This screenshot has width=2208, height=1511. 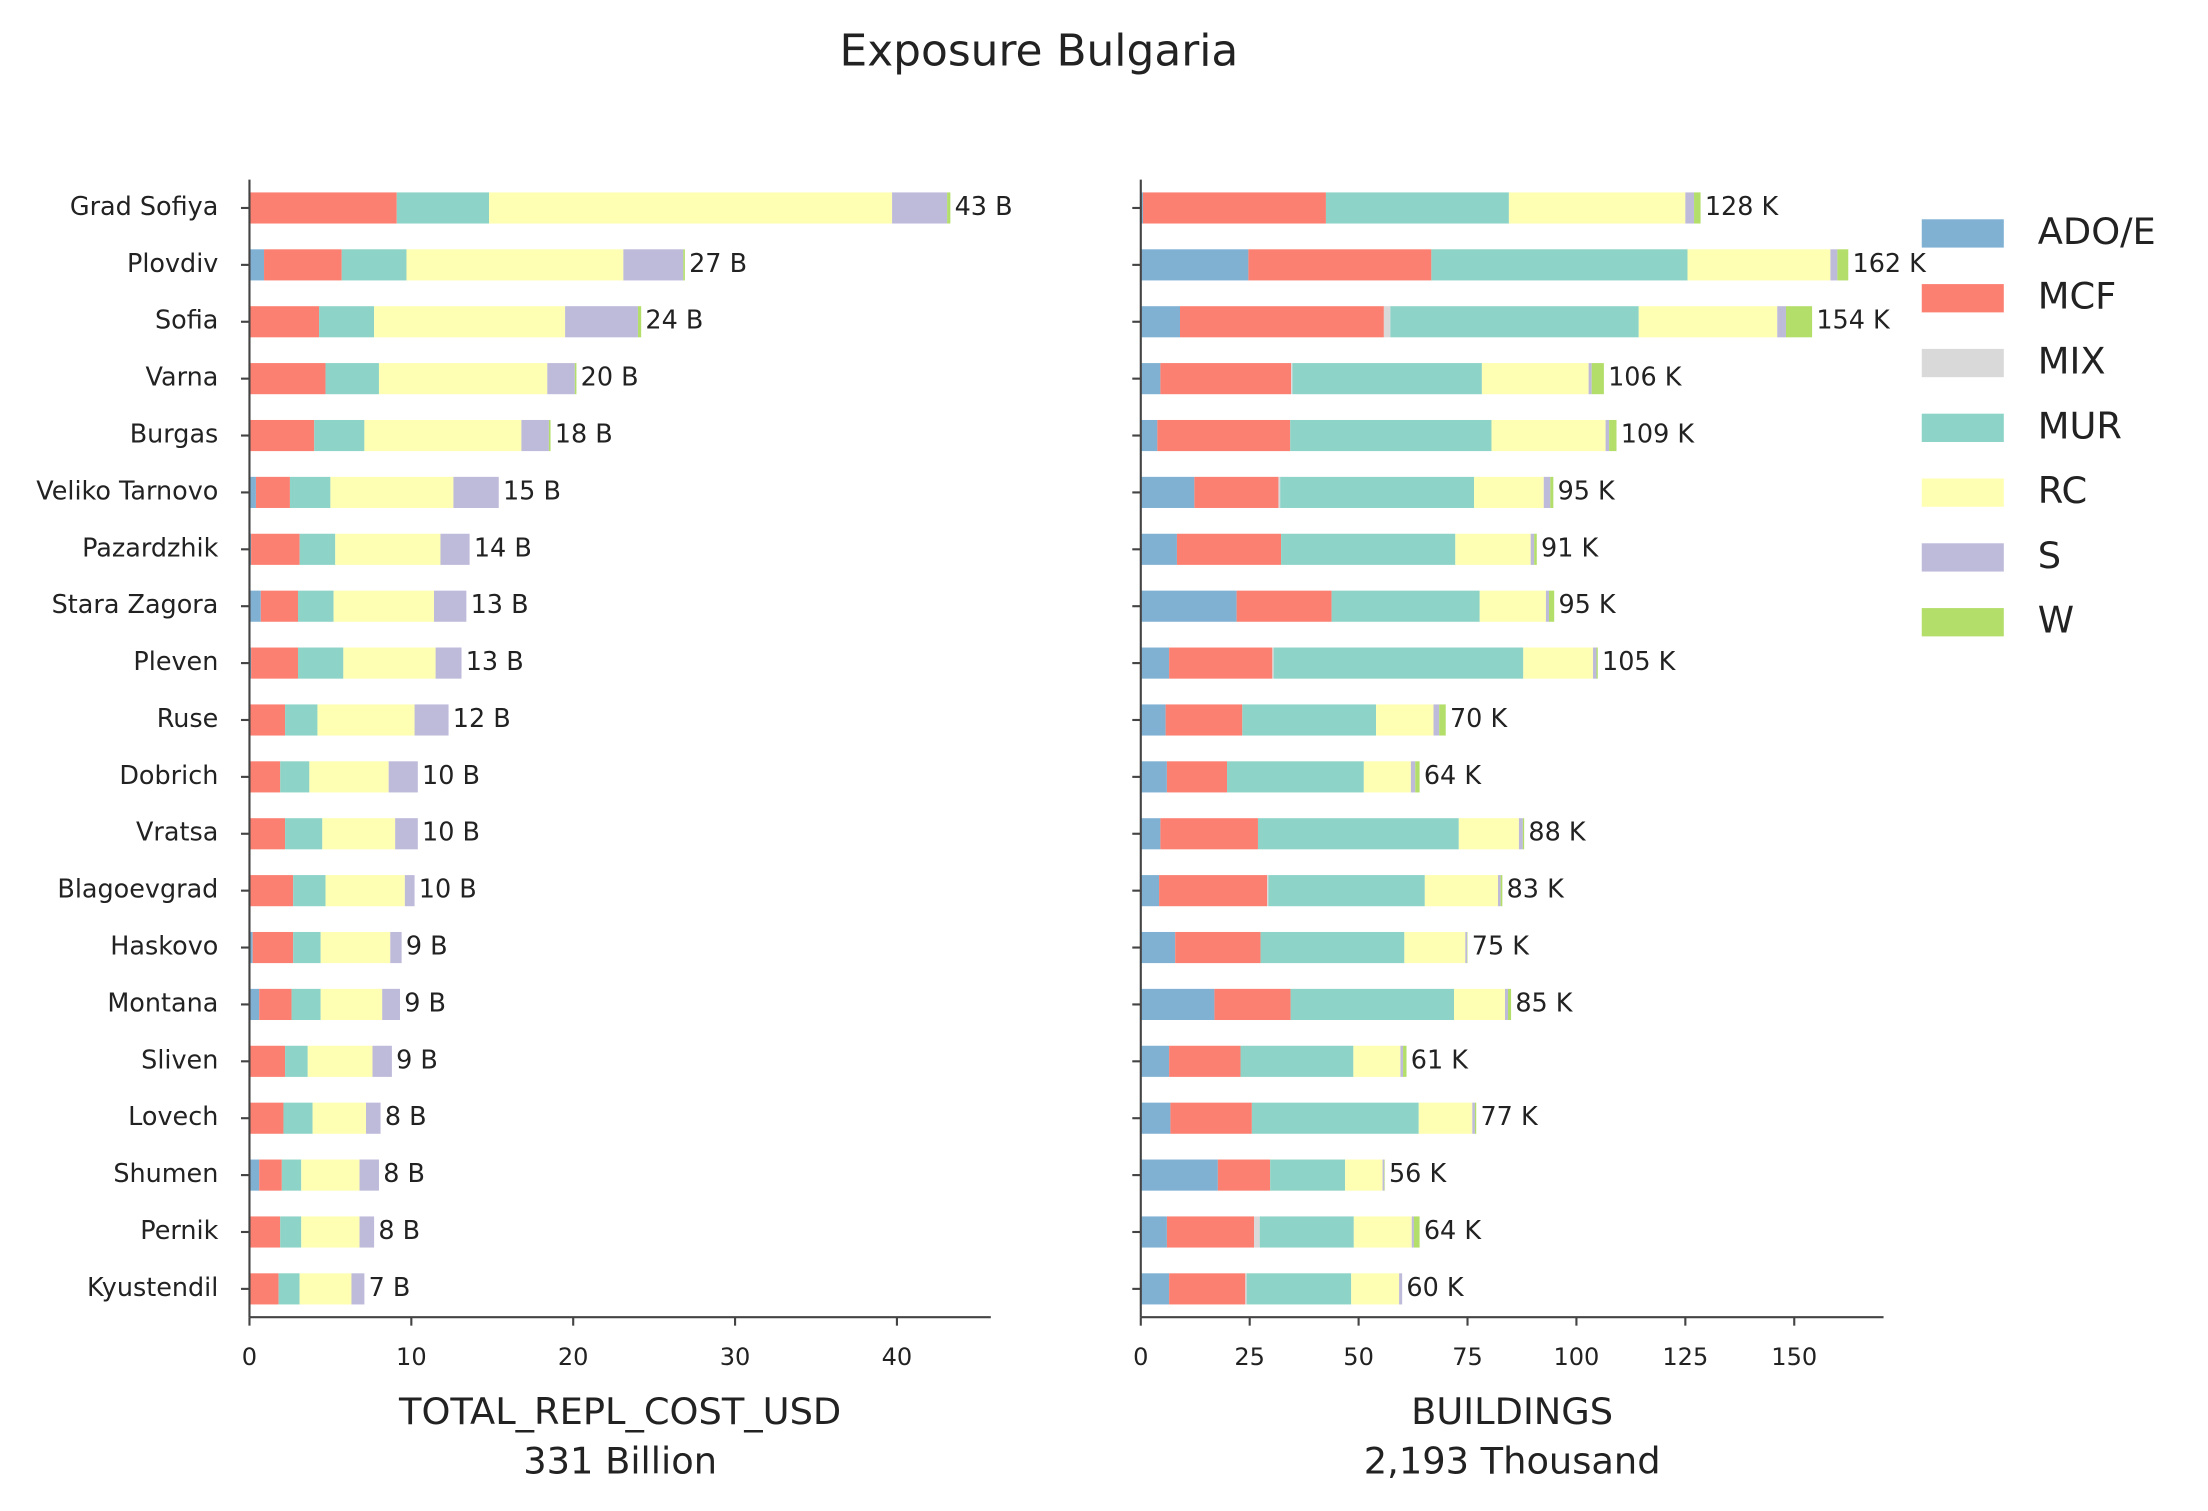 I want to click on value-label: 14 B, so click(x=503, y=548).